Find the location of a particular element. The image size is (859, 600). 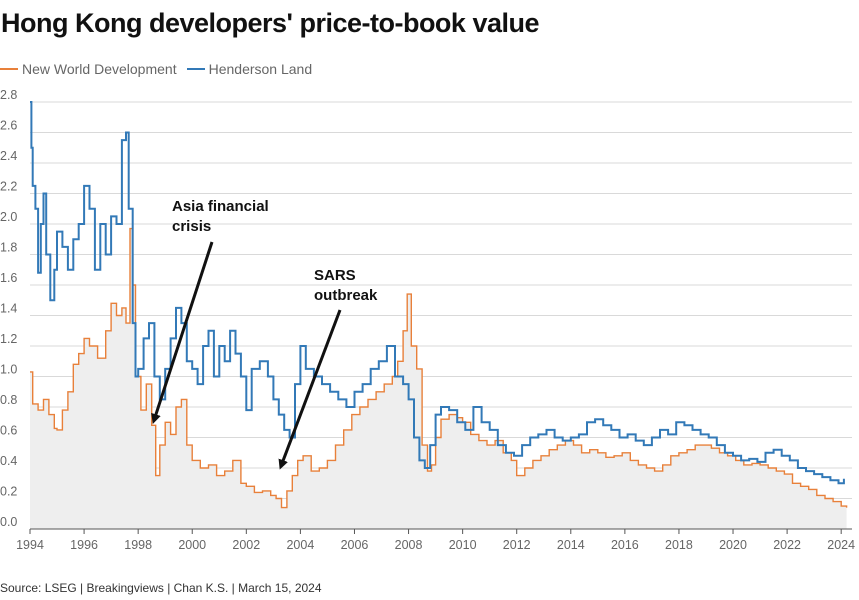

legend-item-new-world: New World Development is located at coordinates (88, 69).